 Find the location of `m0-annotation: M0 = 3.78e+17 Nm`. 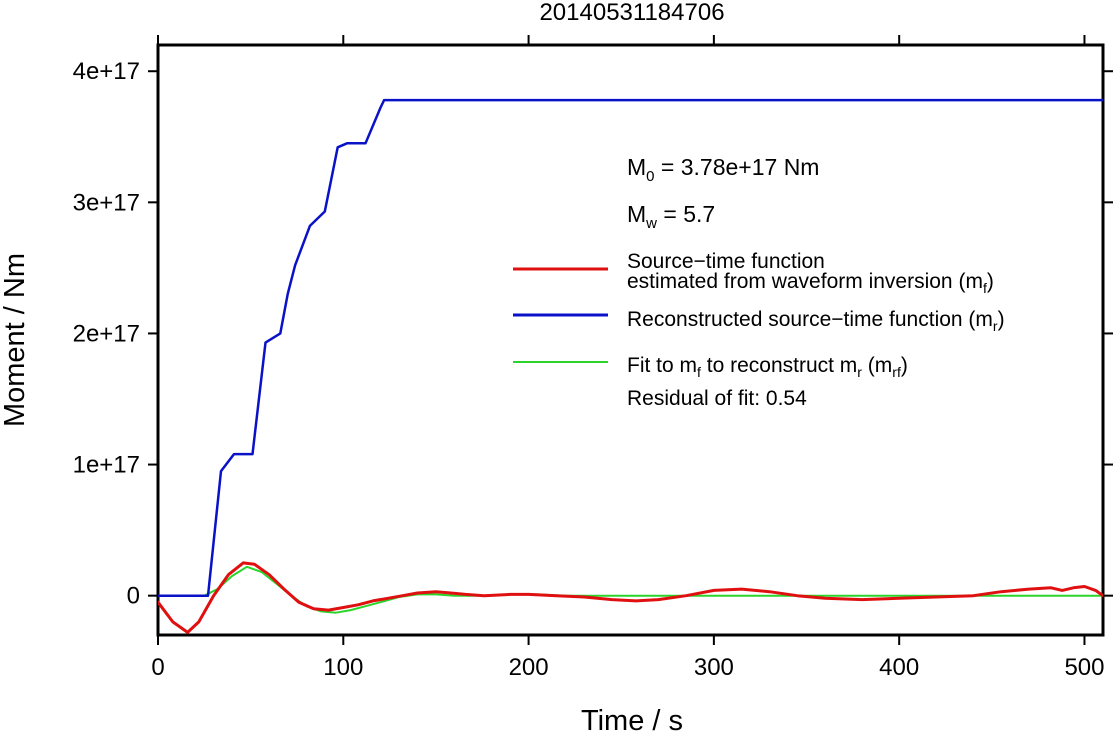

m0-annotation: M0 = 3.78e+17 Nm is located at coordinates (723, 169).